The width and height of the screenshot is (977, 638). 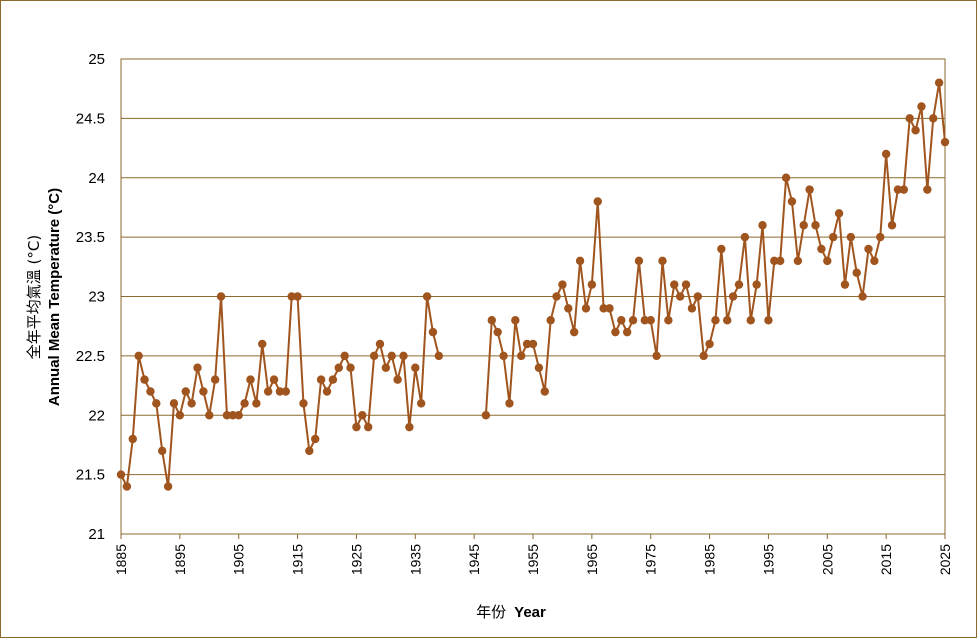 I want to click on x-tick-label: 1995, so click(x=768, y=559).